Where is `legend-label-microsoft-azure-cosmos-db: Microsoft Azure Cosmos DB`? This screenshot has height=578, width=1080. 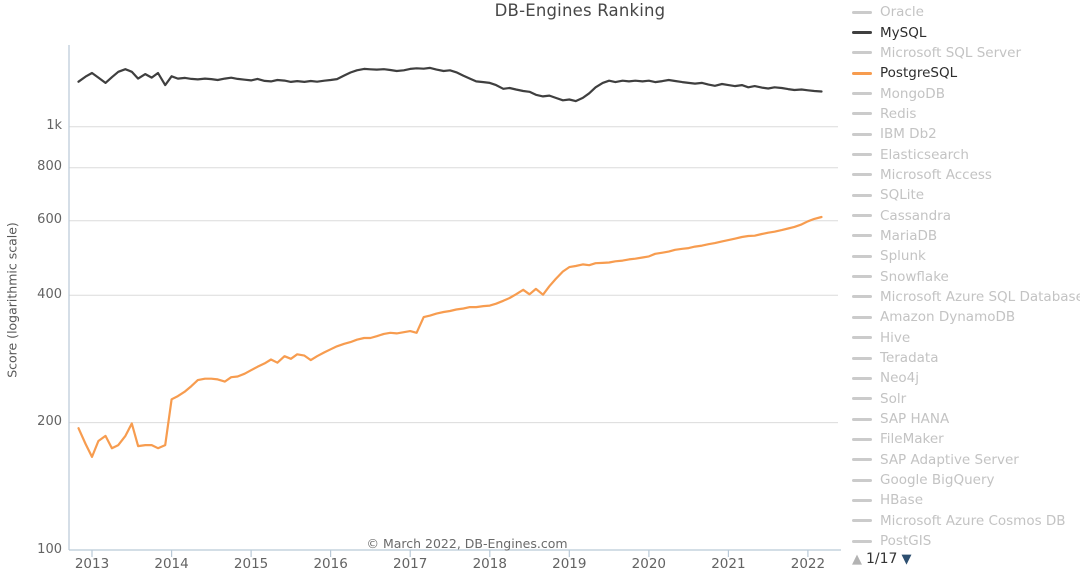
legend-label-microsoft-azure-cosmos-db: Microsoft Azure Cosmos DB is located at coordinates (973, 520).